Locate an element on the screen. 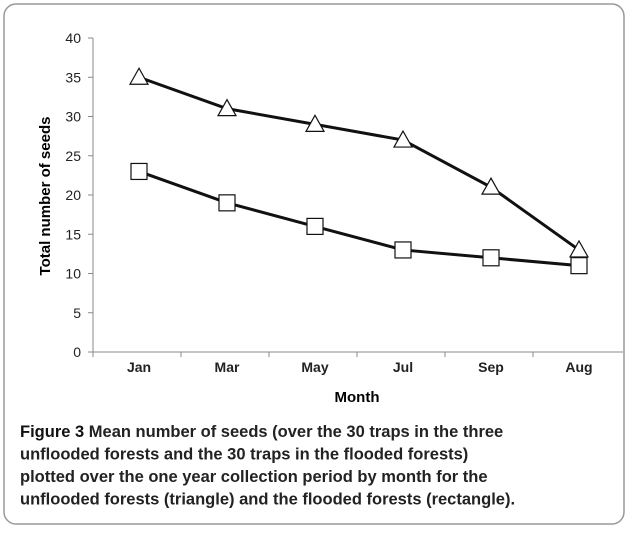  y-tick-label: 0 is located at coordinates (77, 352).